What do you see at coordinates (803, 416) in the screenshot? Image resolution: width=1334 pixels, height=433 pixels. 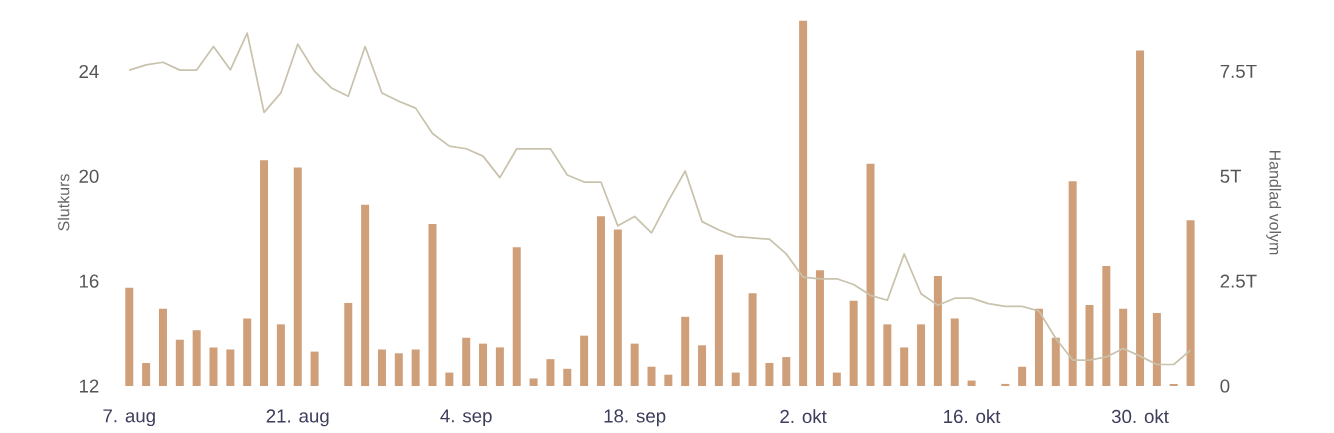 I see `x-tick-label: 2. okt` at bounding box center [803, 416].